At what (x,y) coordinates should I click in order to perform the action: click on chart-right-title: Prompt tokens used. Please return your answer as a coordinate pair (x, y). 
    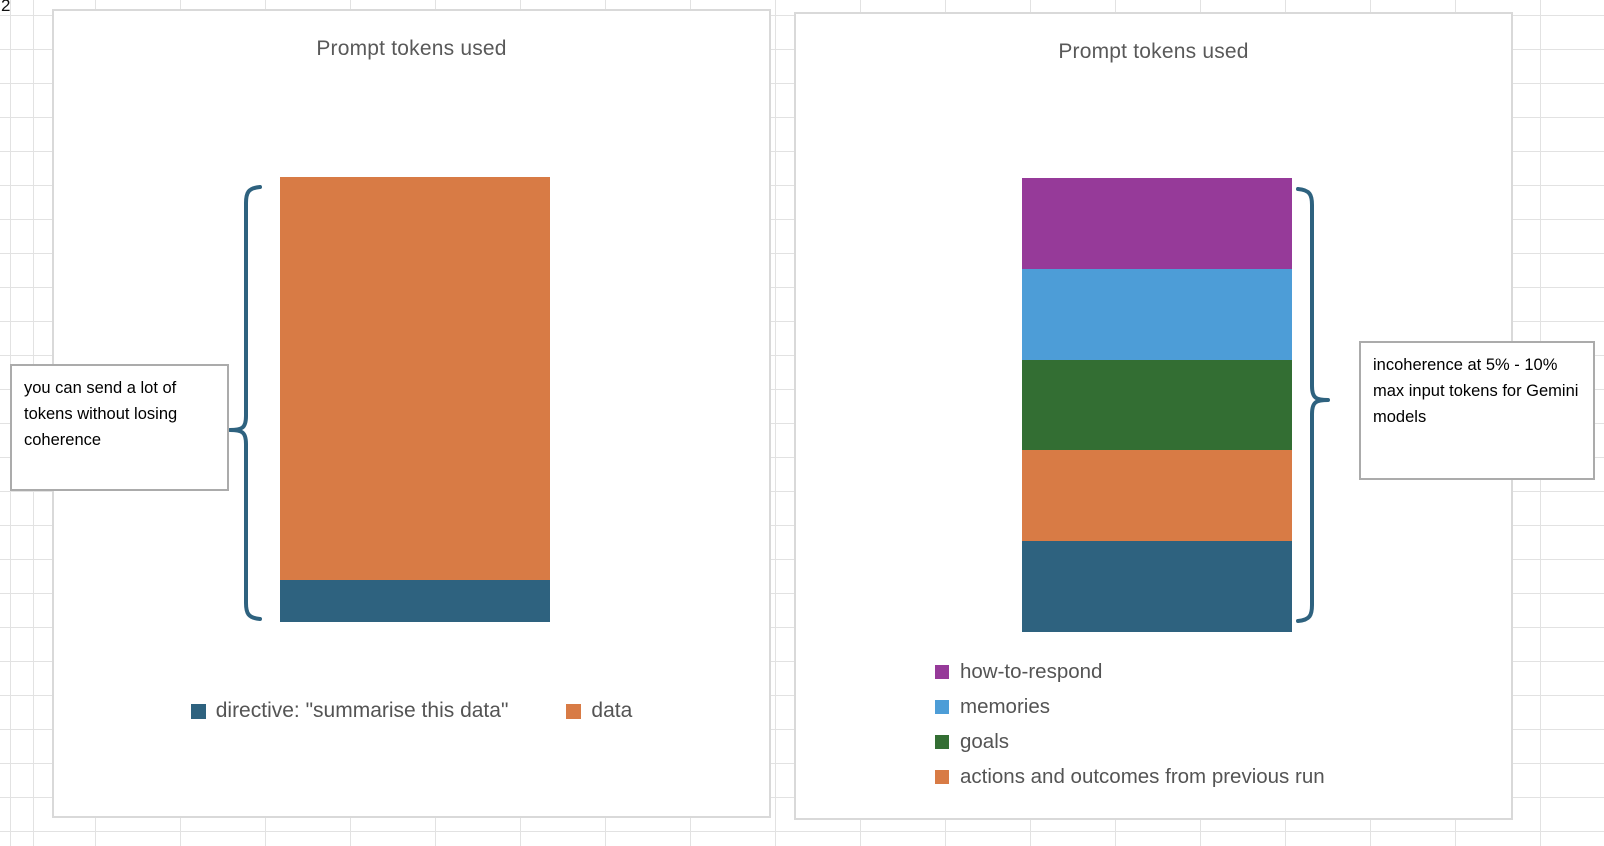
    Looking at the image, I should click on (1153, 51).